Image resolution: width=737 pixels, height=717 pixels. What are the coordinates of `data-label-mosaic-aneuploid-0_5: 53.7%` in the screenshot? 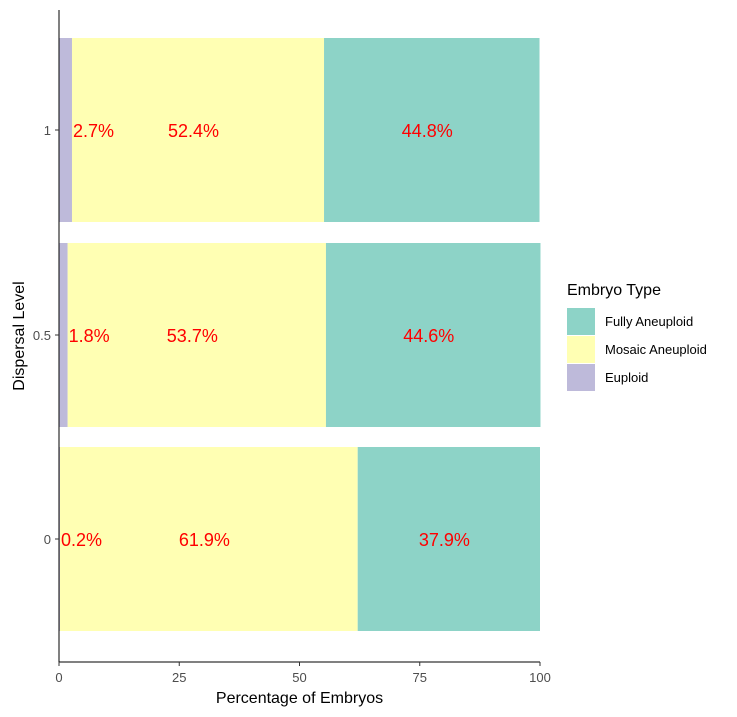 It's located at (192, 336).